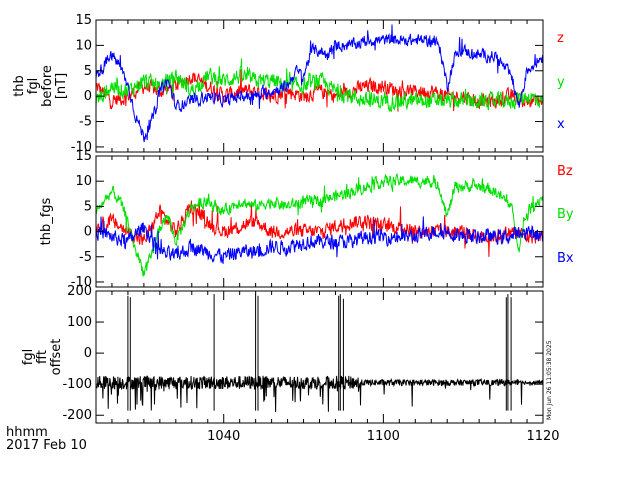  What do you see at coordinates (549, 380) in the screenshot?
I see `timestamp: Mon Jun 26 11:05:38 2025` at bounding box center [549, 380].